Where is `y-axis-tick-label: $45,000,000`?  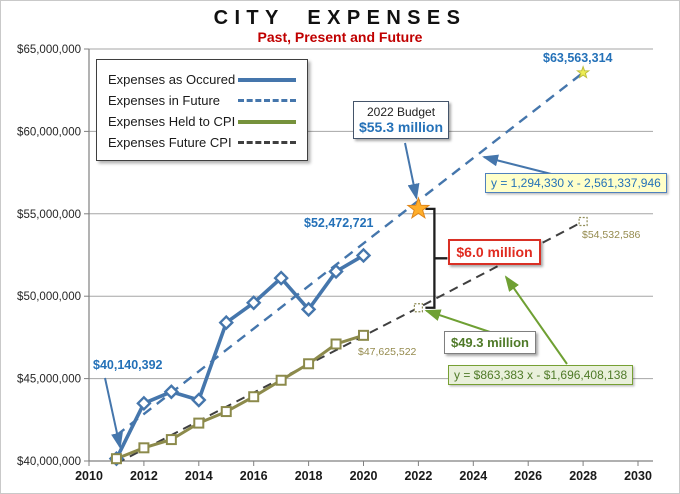
y-axis-tick-label: $45,000,000 is located at coordinates (49, 380).